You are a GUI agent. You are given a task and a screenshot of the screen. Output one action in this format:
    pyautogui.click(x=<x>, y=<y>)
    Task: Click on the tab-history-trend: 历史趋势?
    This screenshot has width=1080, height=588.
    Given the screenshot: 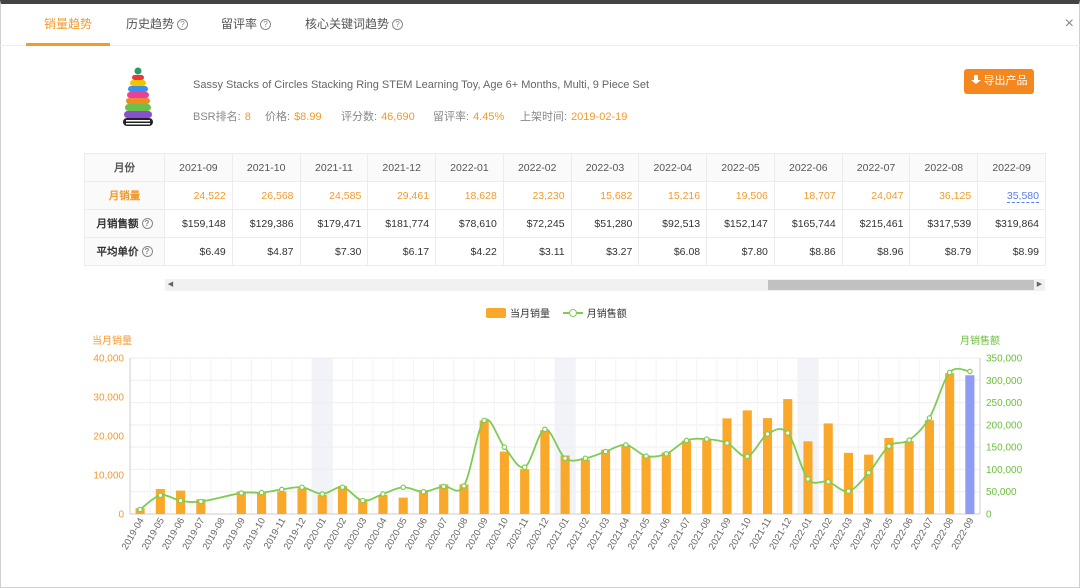 What is the action you would take?
    pyautogui.click(x=157, y=25)
    